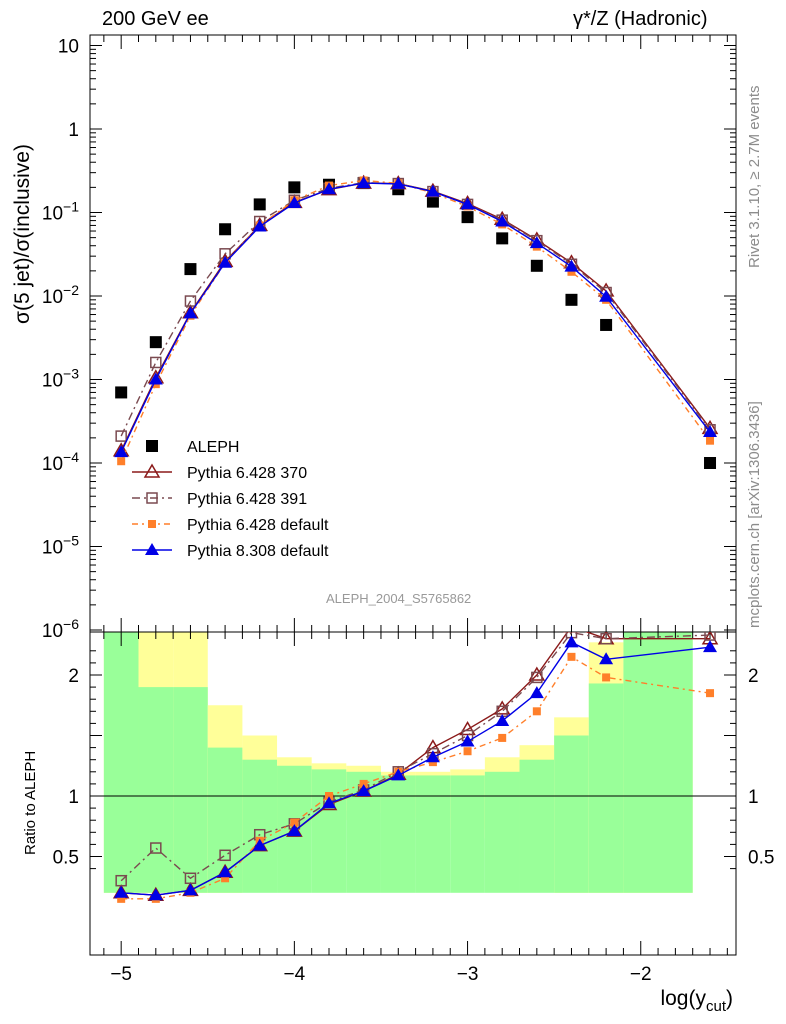  What do you see at coordinates (60, 295) in the screenshot?
I see `y-tick-label: 10⁻²` at bounding box center [60, 295].